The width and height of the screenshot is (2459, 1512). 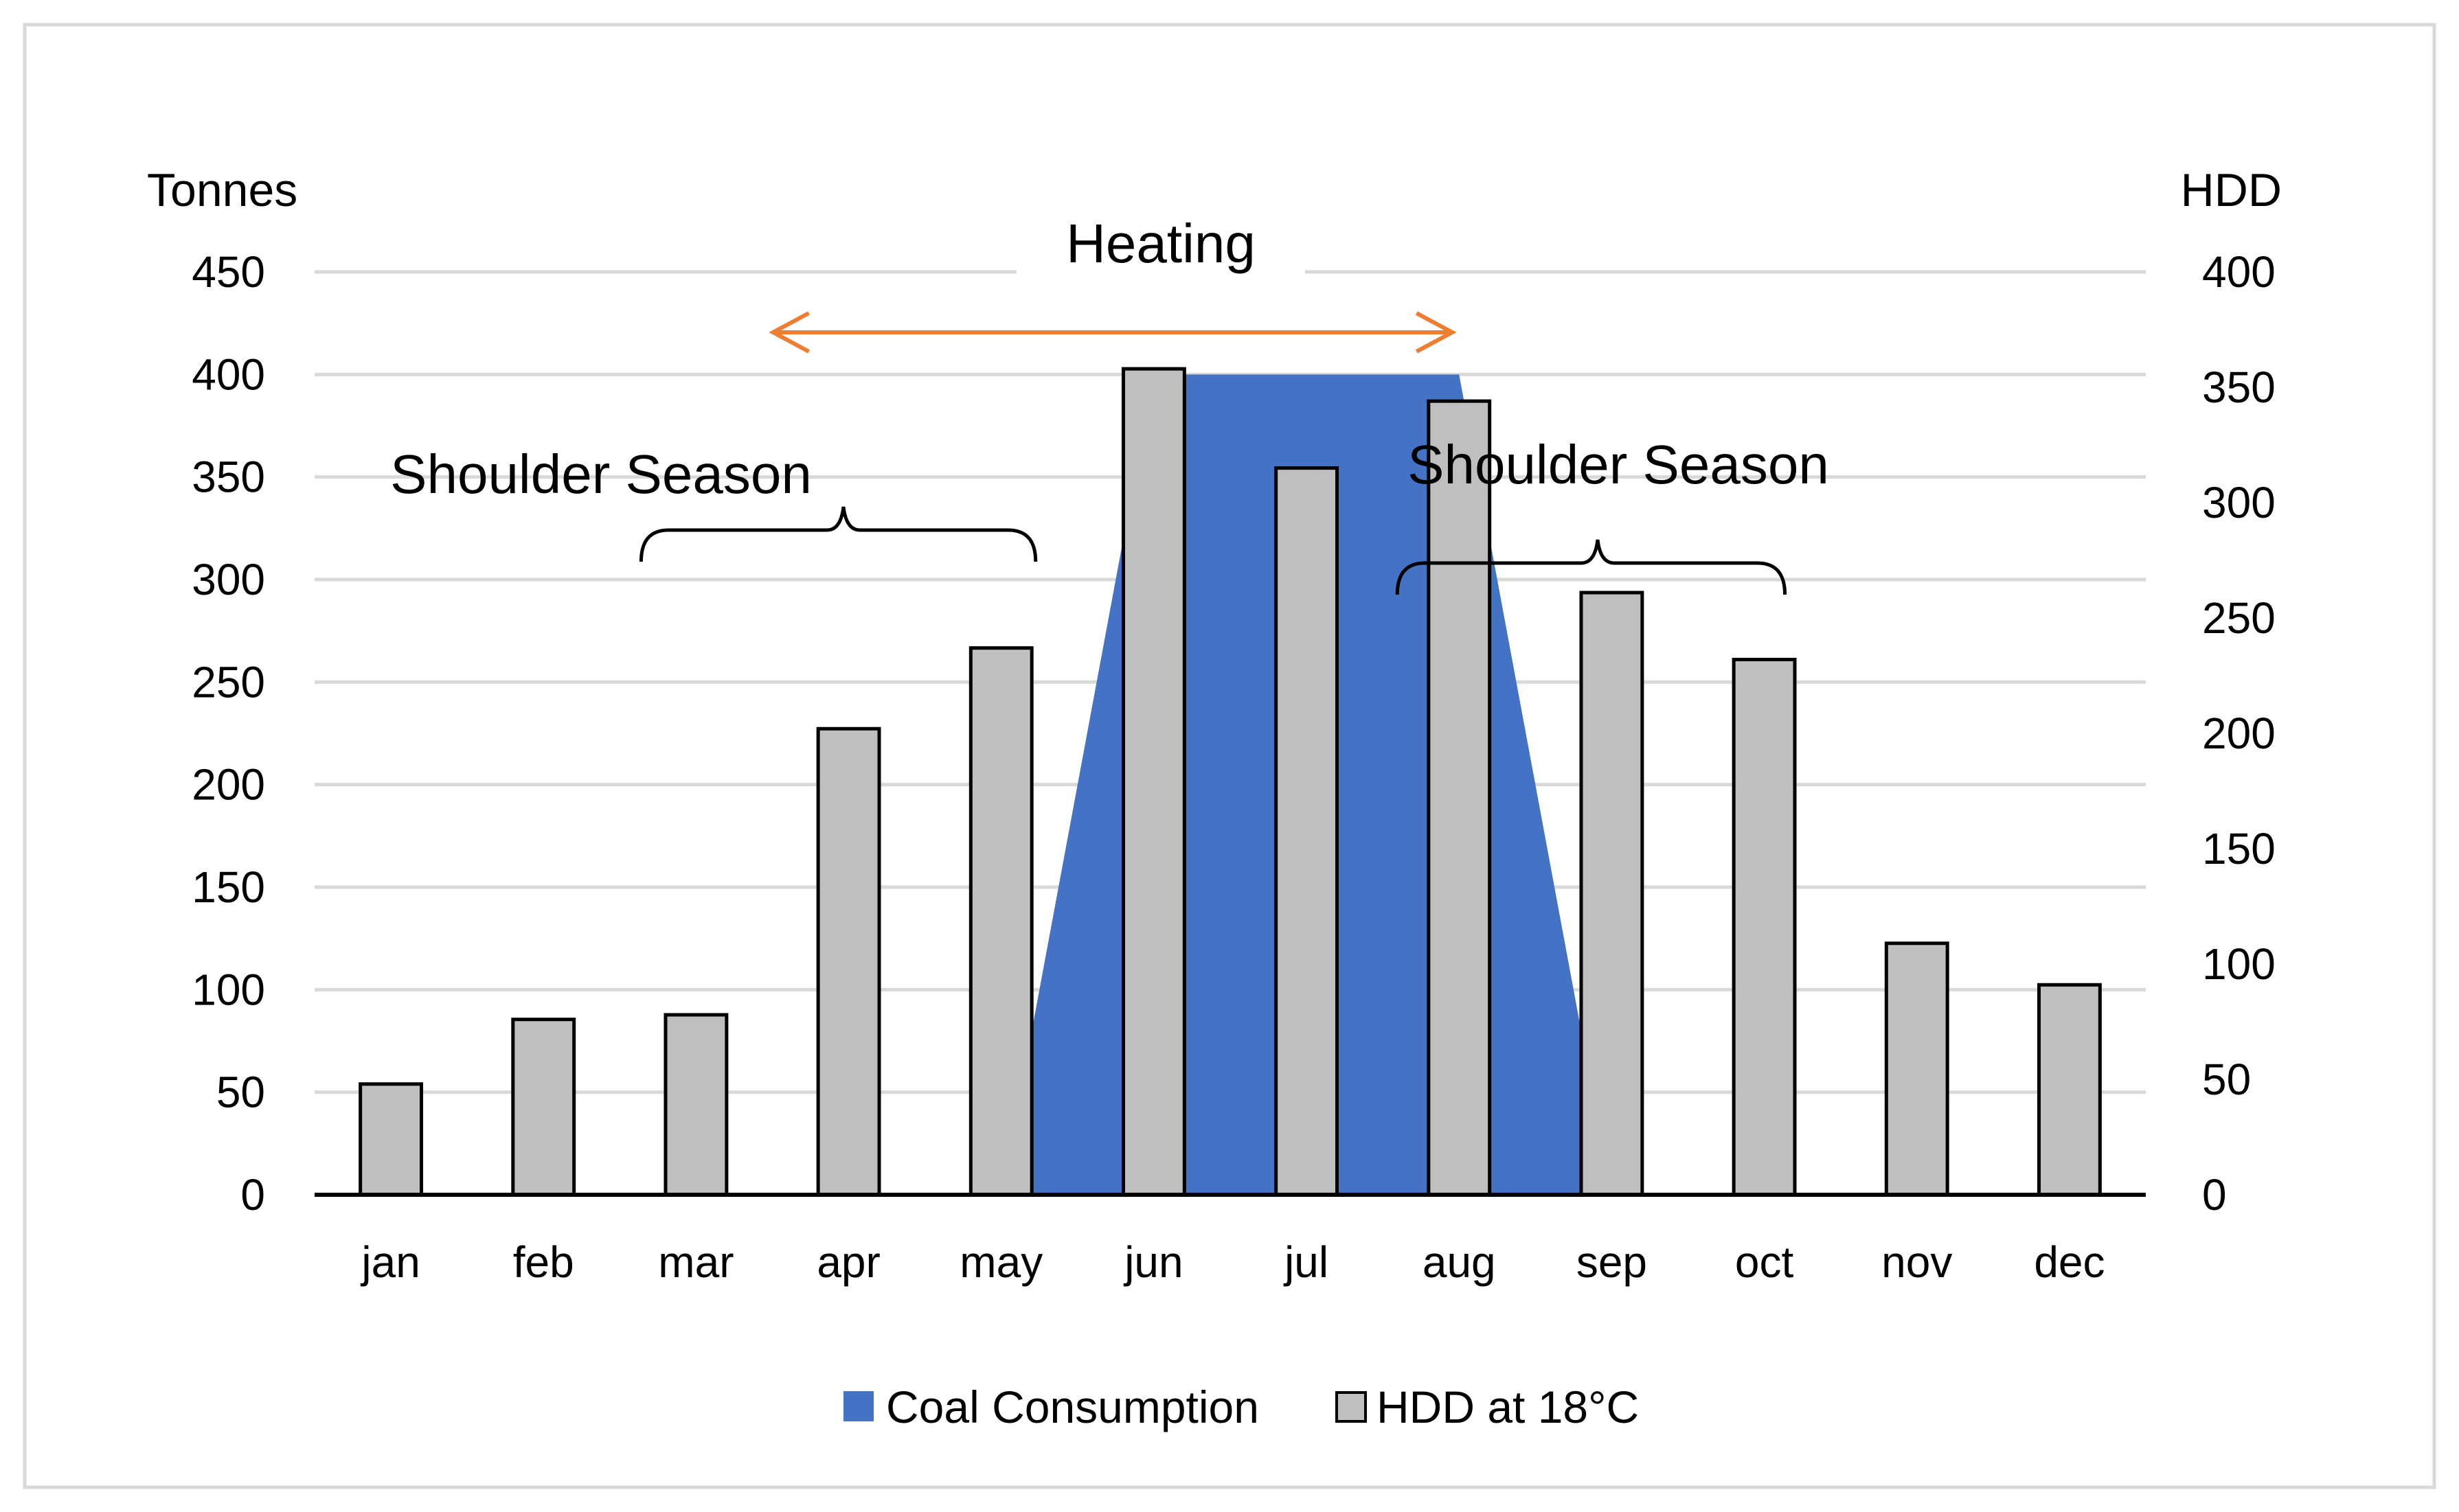 What do you see at coordinates (222, 190) in the screenshot?
I see `left-axis-label: Tonnes` at bounding box center [222, 190].